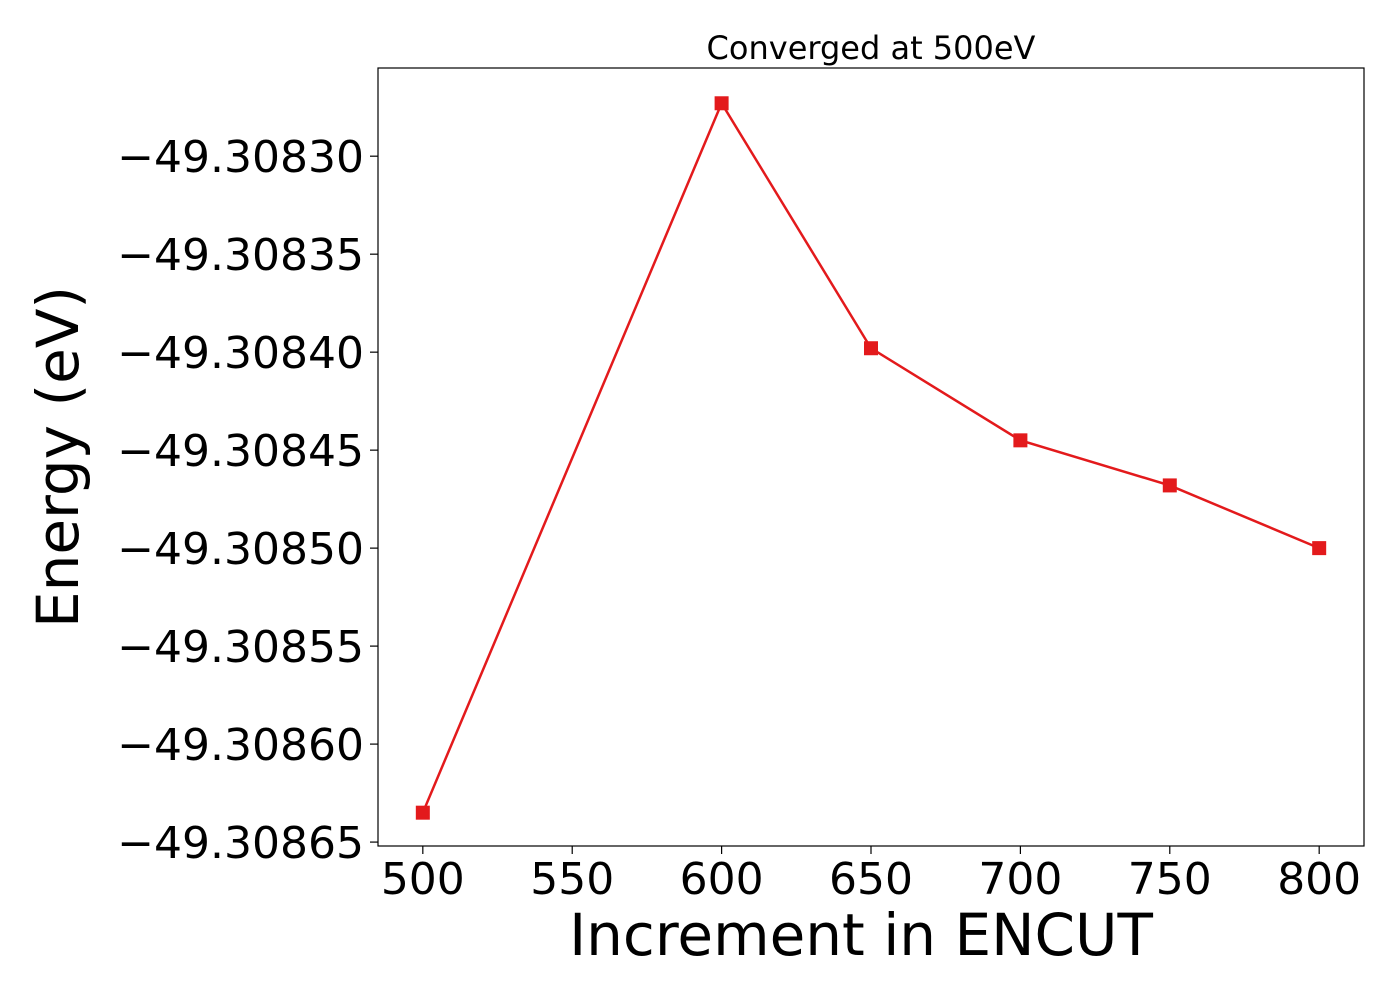  Describe the element at coordinates (1319, 879) in the screenshot. I see `x-tick-label: 800` at that location.